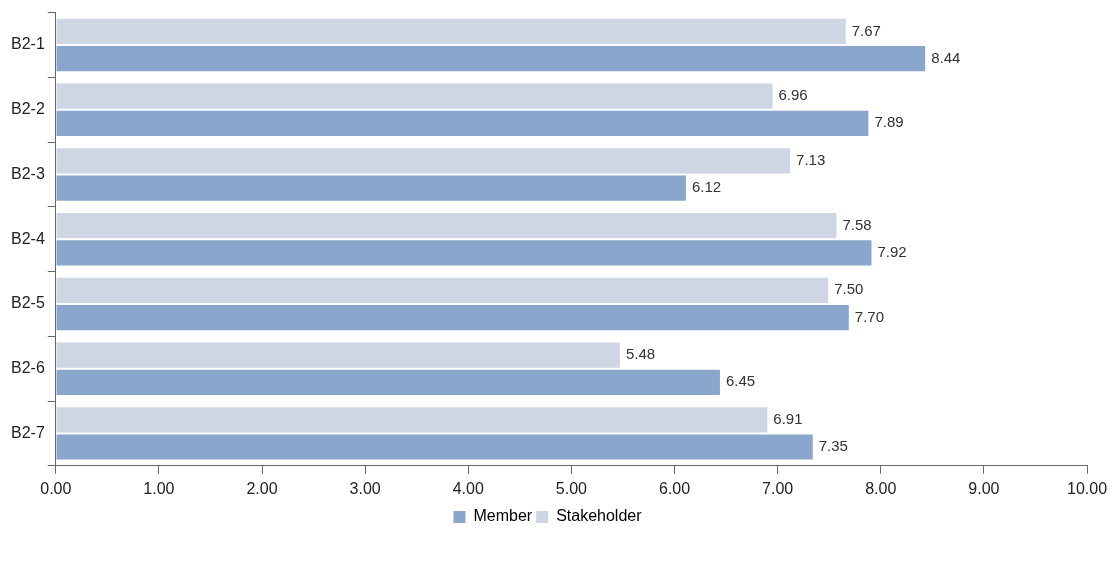  I want to click on x-tick-label: 10.00, so click(1087, 488).